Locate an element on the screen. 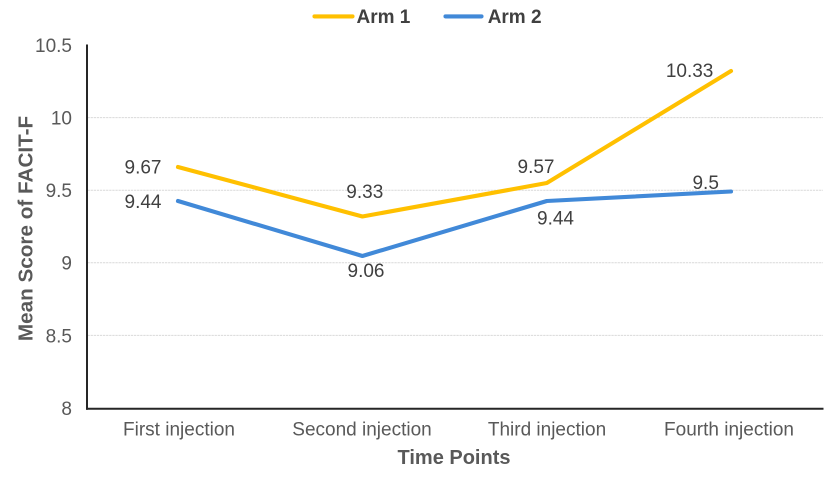 The width and height of the screenshot is (831, 477). svg-text: 9.57 is located at coordinates (536, 167).